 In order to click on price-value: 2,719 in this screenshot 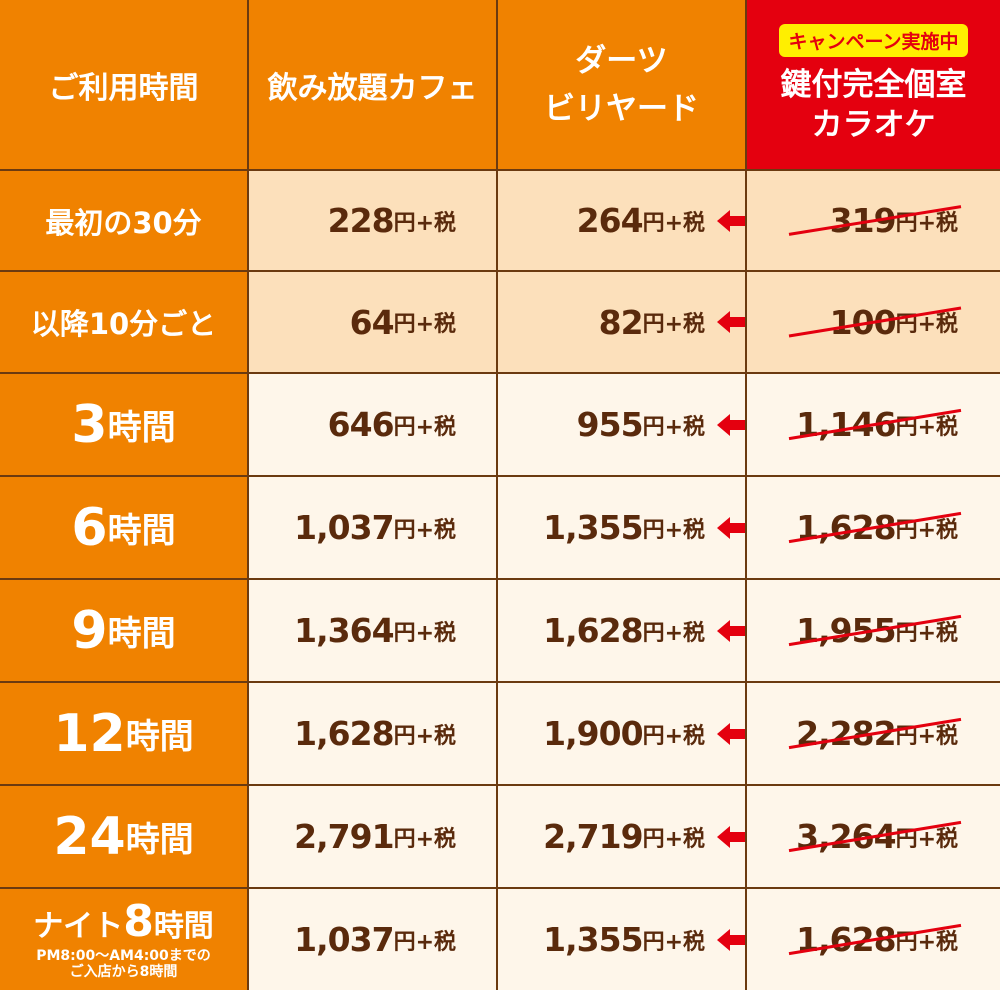, I will do `click(593, 836)`.